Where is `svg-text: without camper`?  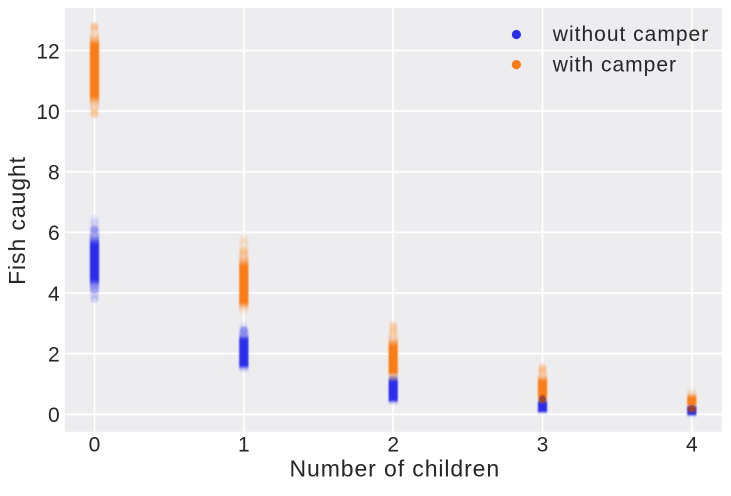
svg-text: without camper is located at coordinates (630, 34).